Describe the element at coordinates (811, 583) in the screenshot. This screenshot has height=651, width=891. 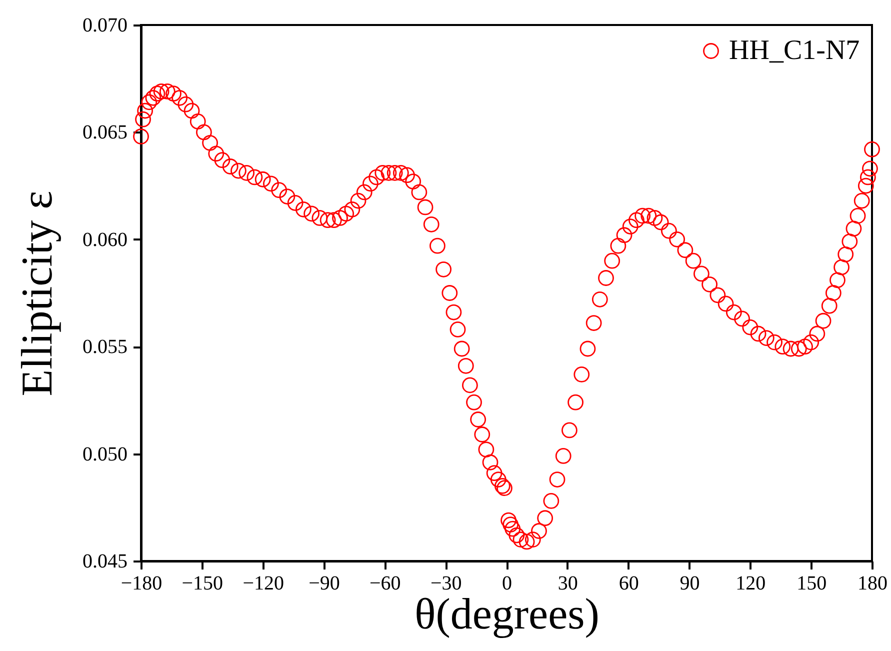
I see `x-tick-label: 150` at that location.